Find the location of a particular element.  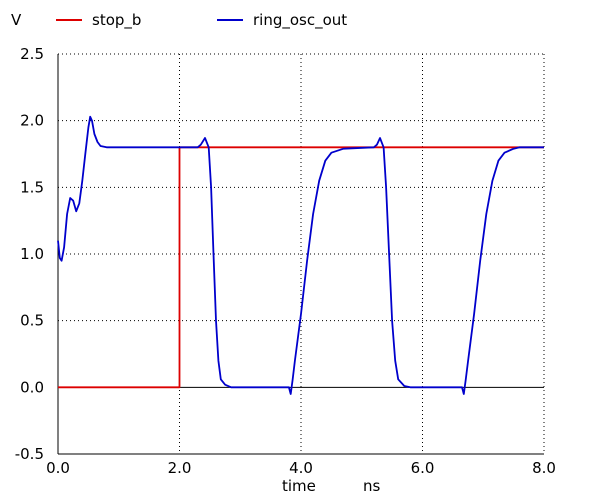

x-tick-label: 6.0 is located at coordinates (423, 468).